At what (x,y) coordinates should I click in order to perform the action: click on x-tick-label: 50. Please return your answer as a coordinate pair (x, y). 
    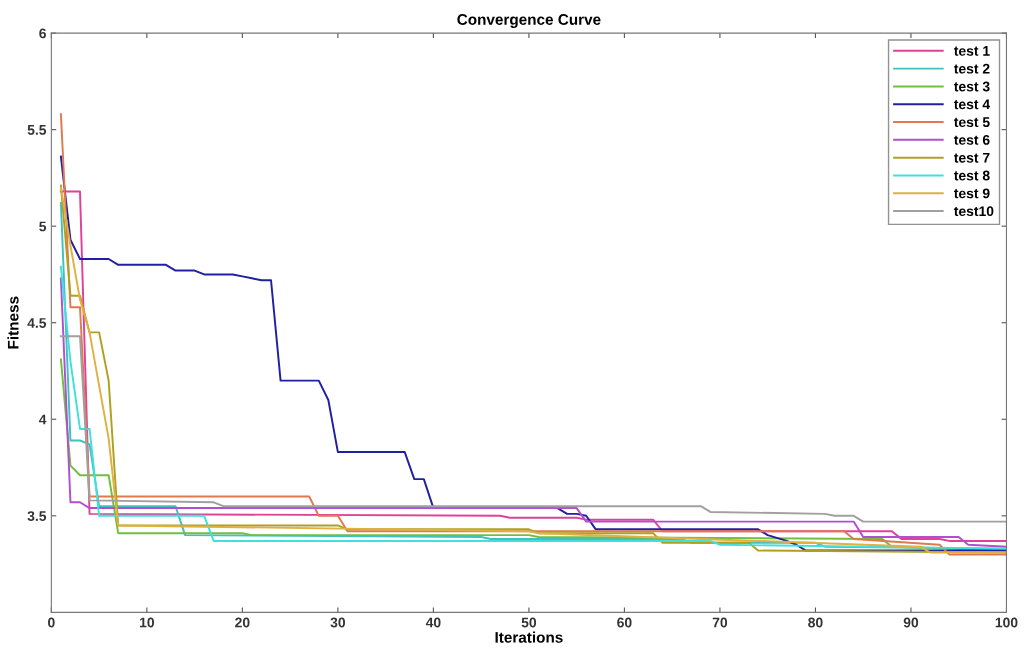
    Looking at the image, I should click on (529, 622).